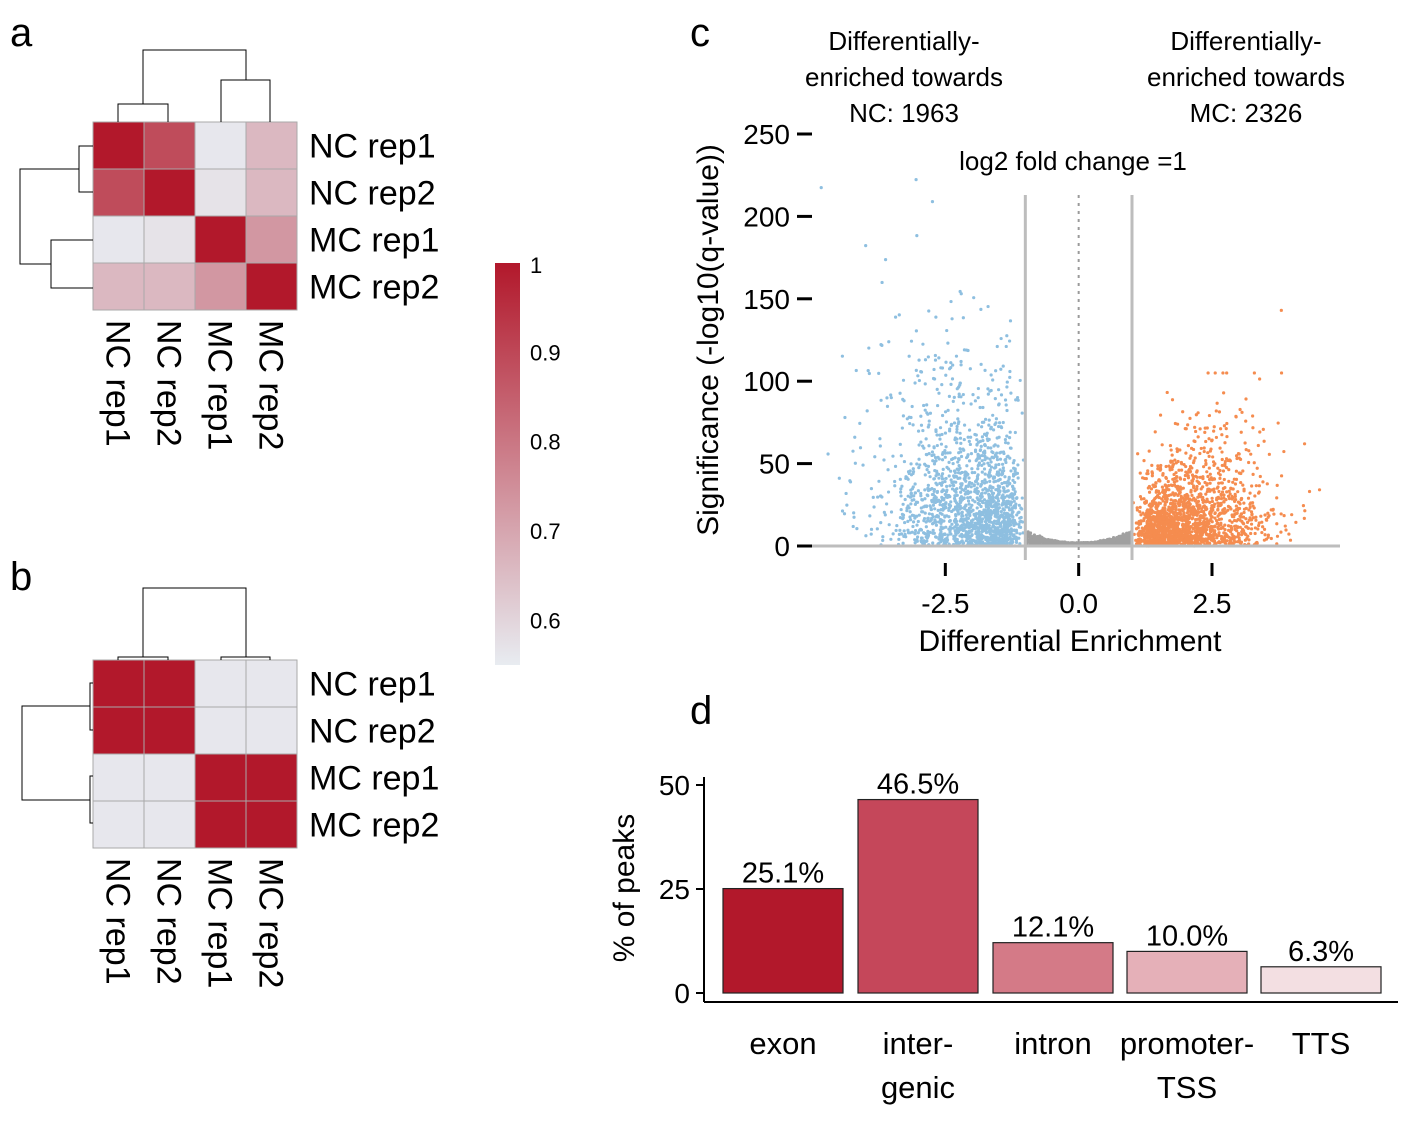  Describe the element at coordinates (1071, 641) in the screenshot. I see `volcano-x-title: Differential Enrichment` at that location.